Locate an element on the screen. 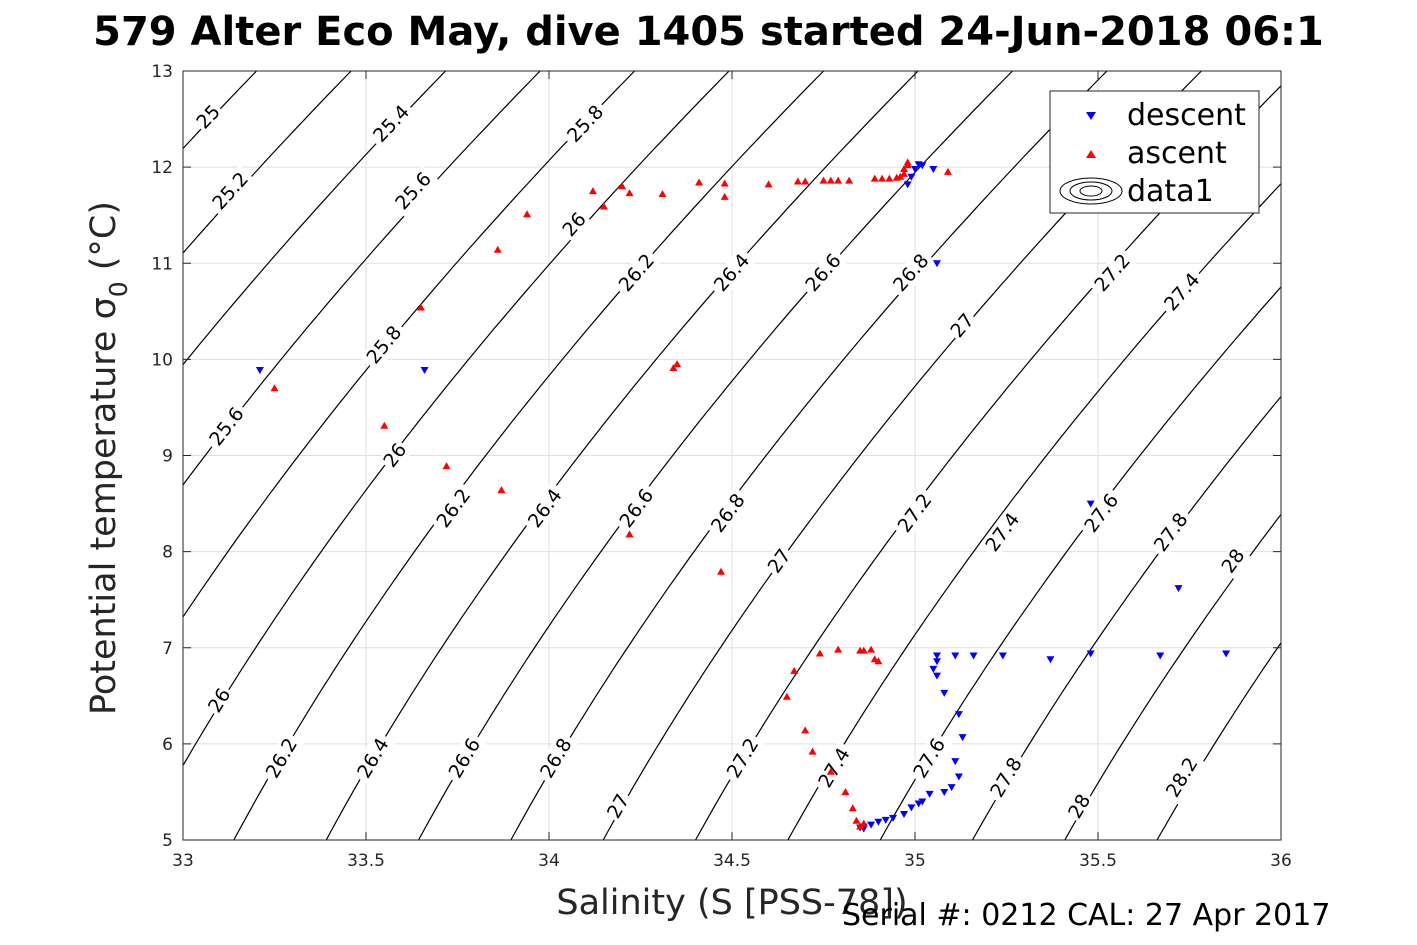 The image size is (1417, 945). y-tick-label: 9 is located at coordinates (167, 457).